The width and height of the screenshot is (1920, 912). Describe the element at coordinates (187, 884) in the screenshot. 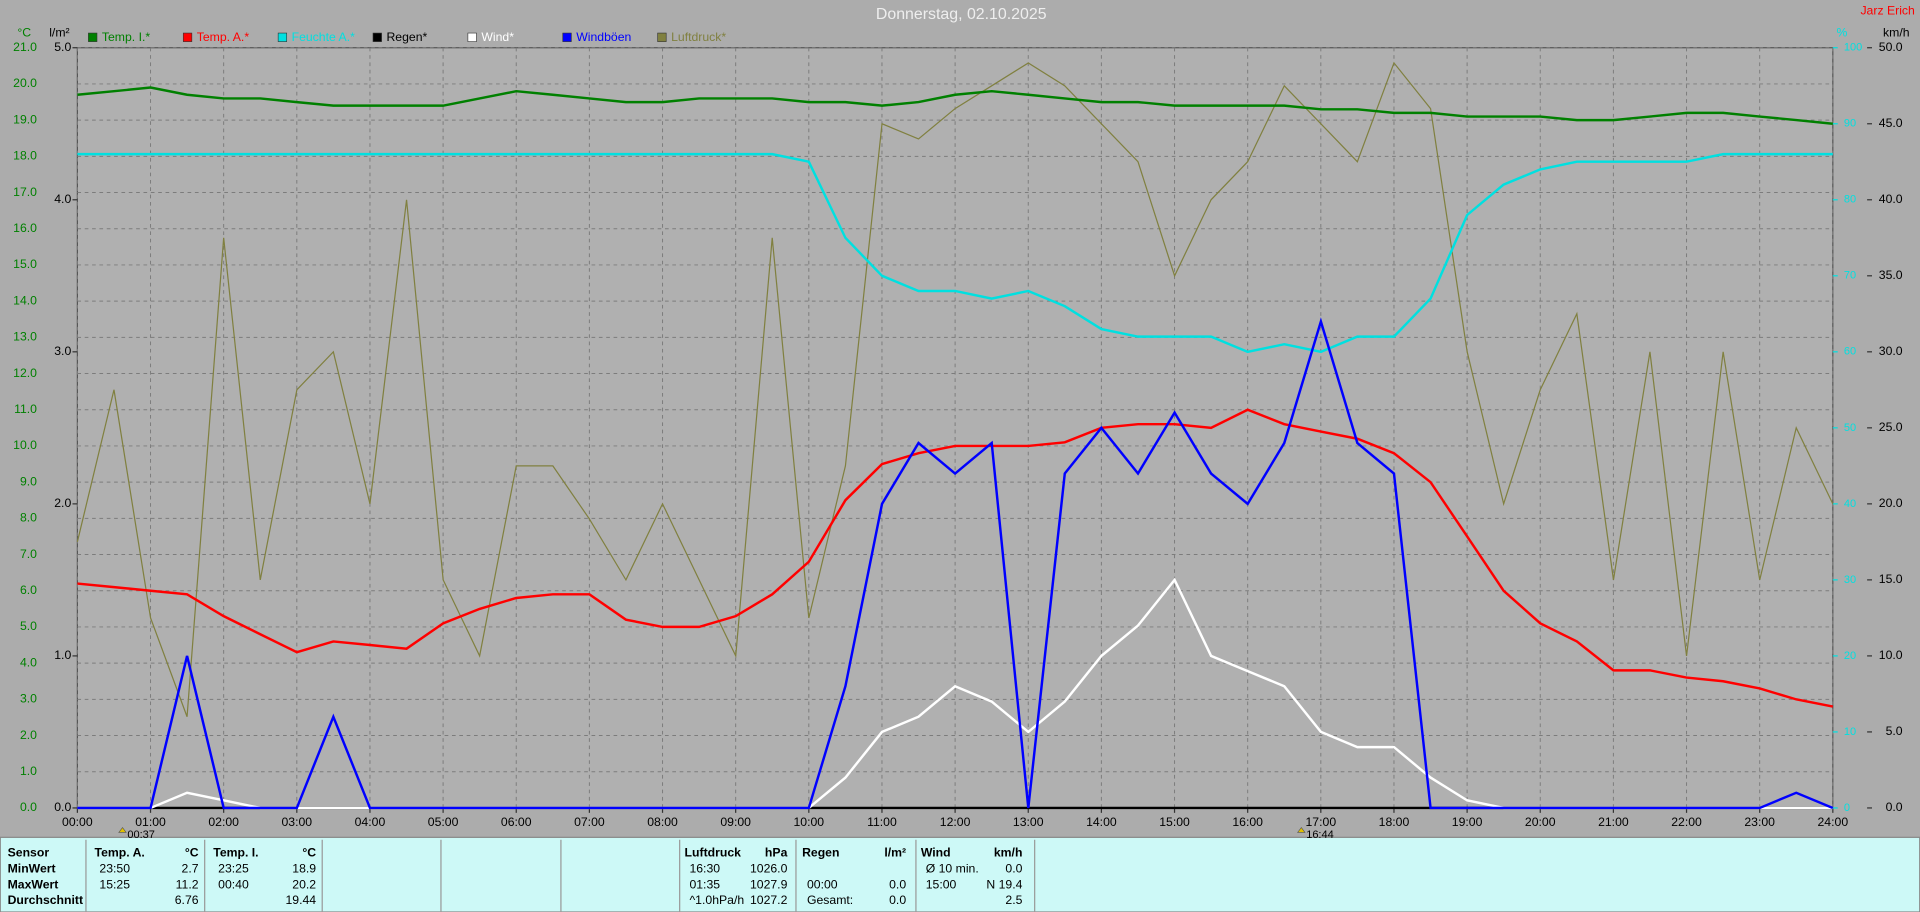

I see `cell-value: 11.2` at that location.